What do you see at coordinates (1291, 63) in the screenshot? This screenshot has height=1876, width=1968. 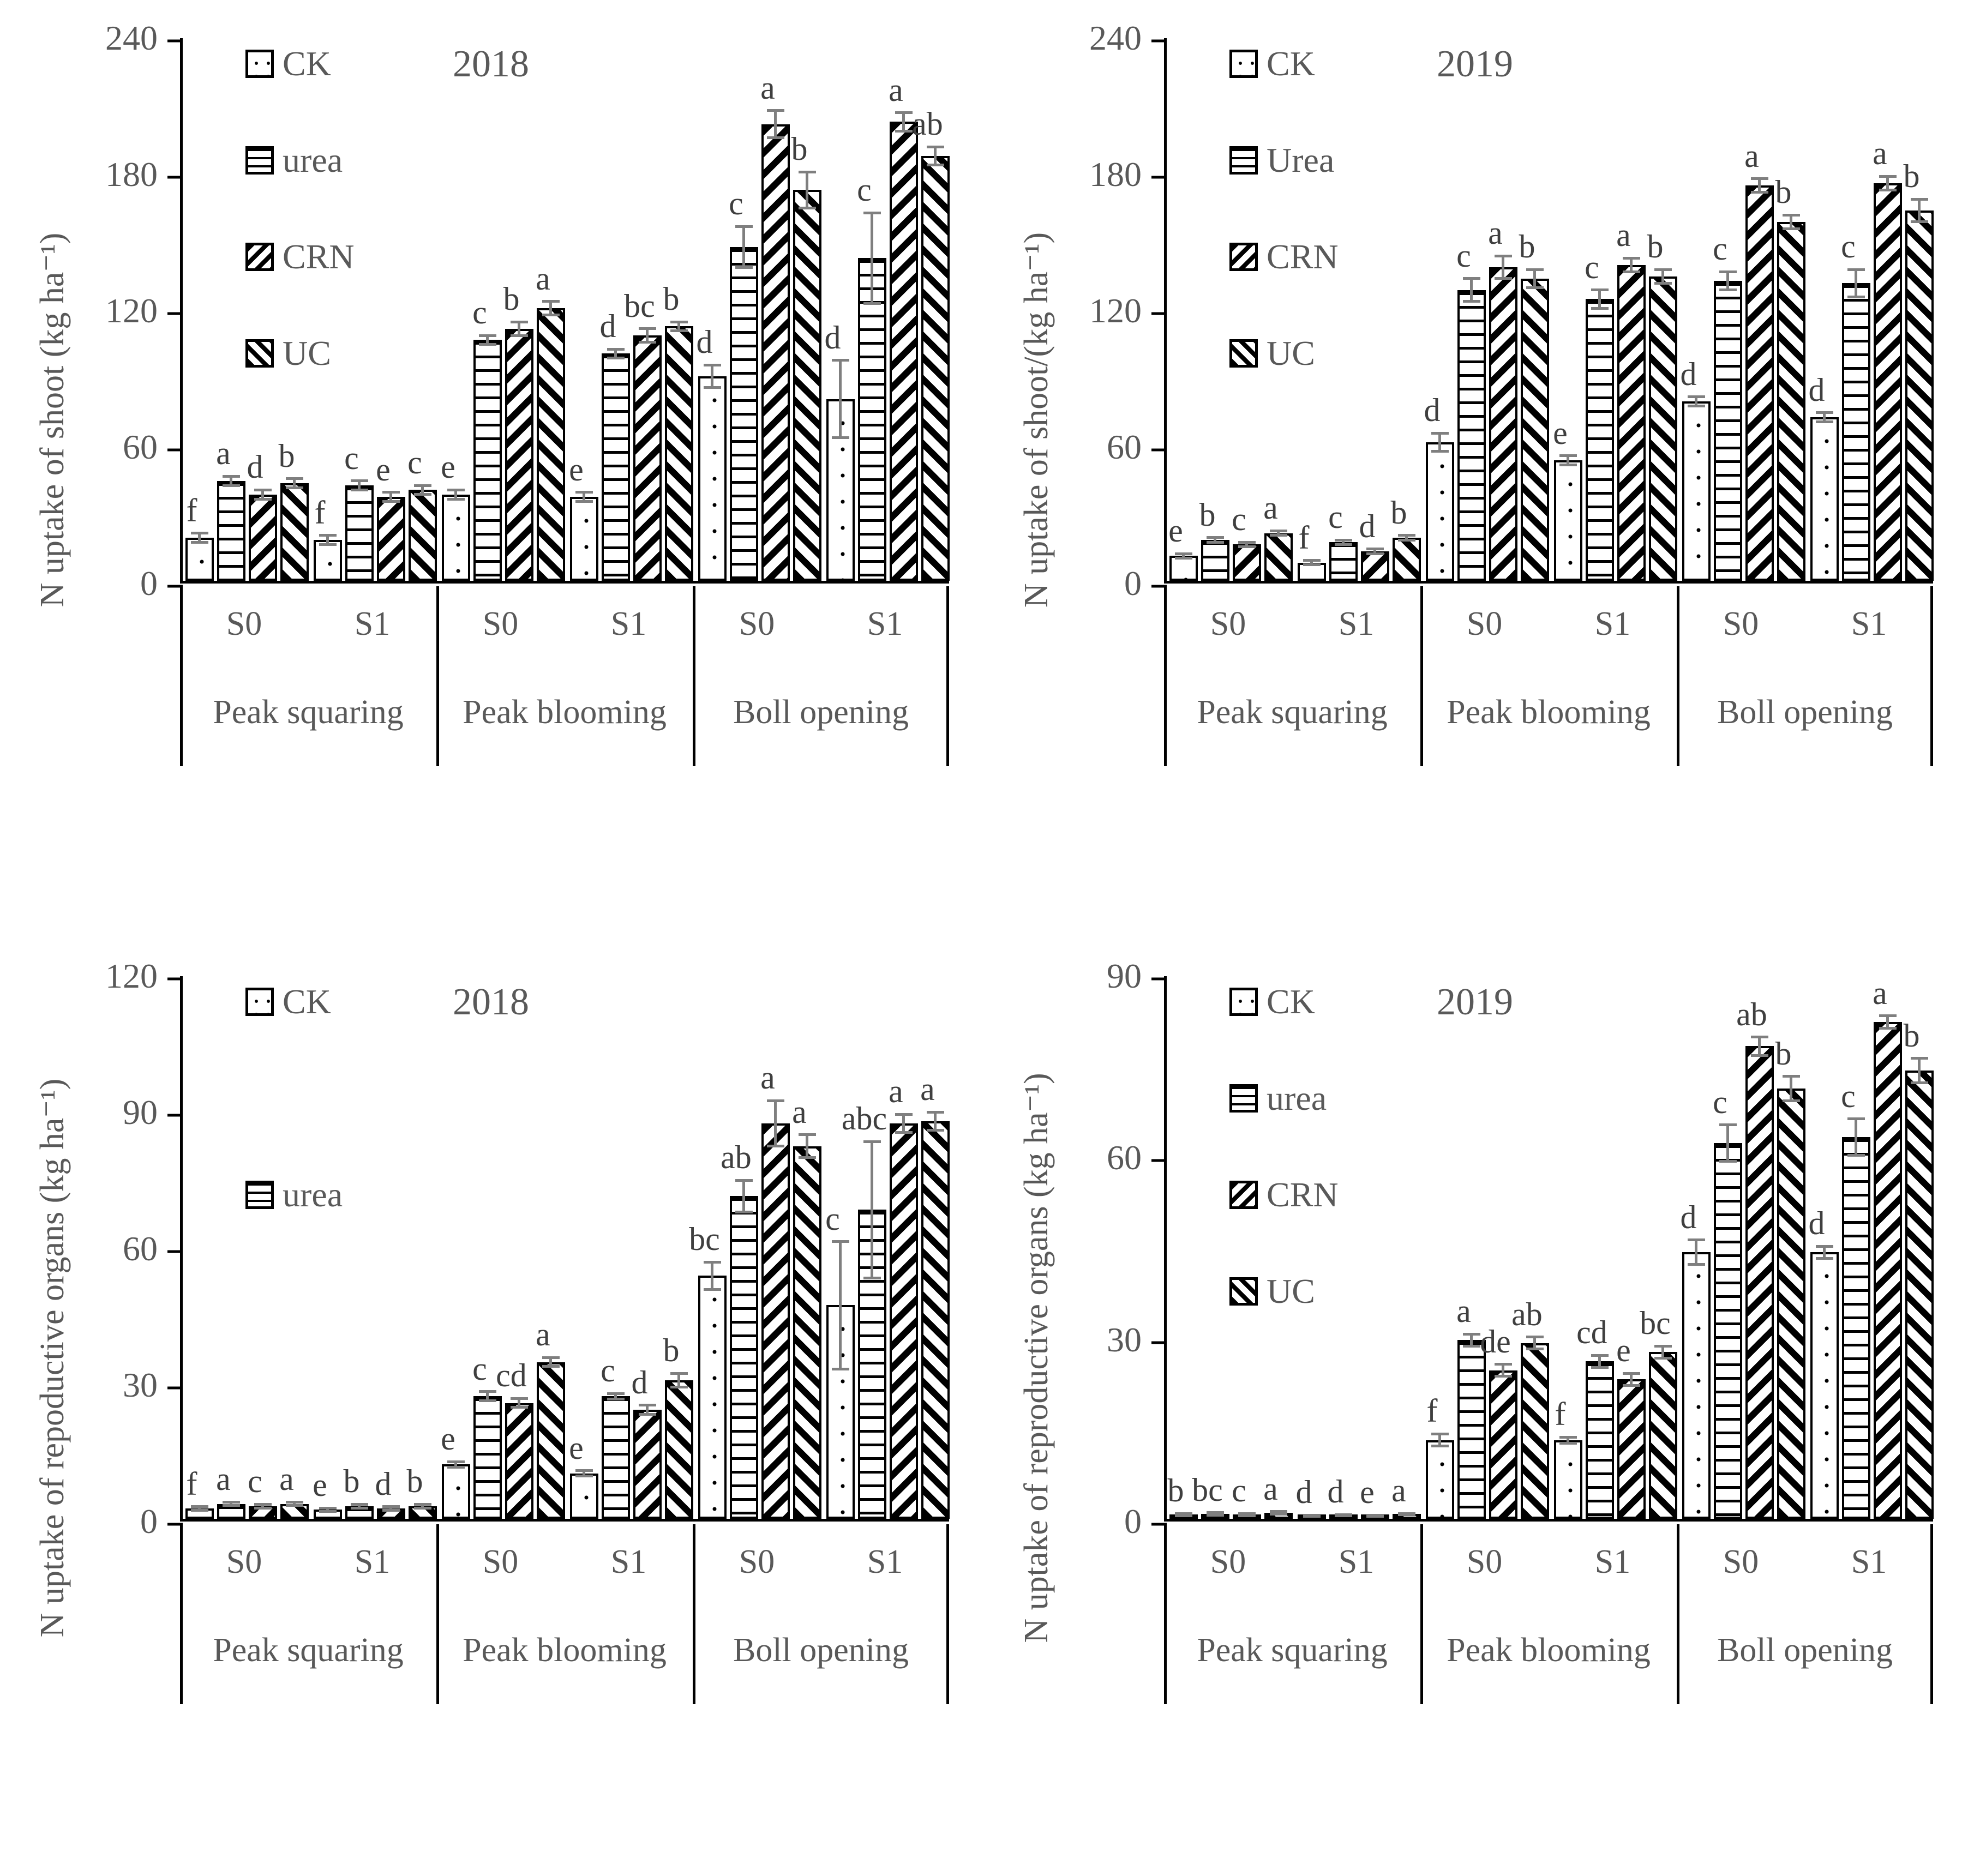 I see `legend-label: CK` at bounding box center [1291, 63].